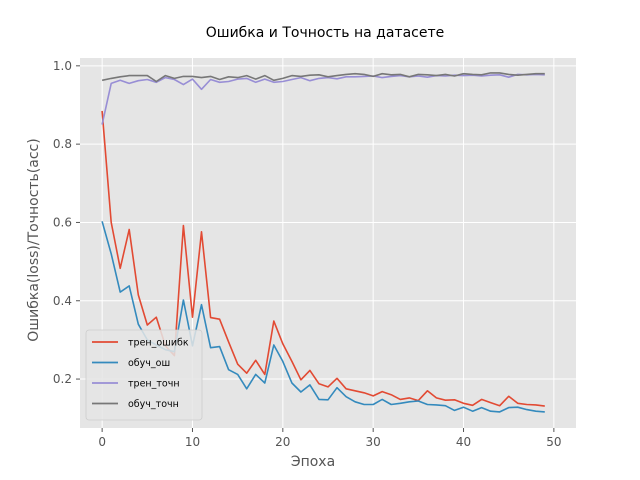 Image resolution: width=640 pixels, height=480 pixels. What do you see at coordinates (313, 462) in the screenshot?
I see `x-axis-label: Эпоха` at bounding box center [313, 462].